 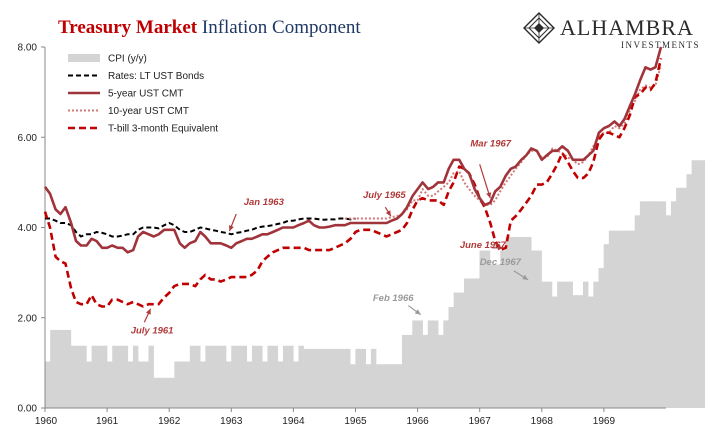 I want to click on x-tick-label: 1969, so click(x=604, y=421).